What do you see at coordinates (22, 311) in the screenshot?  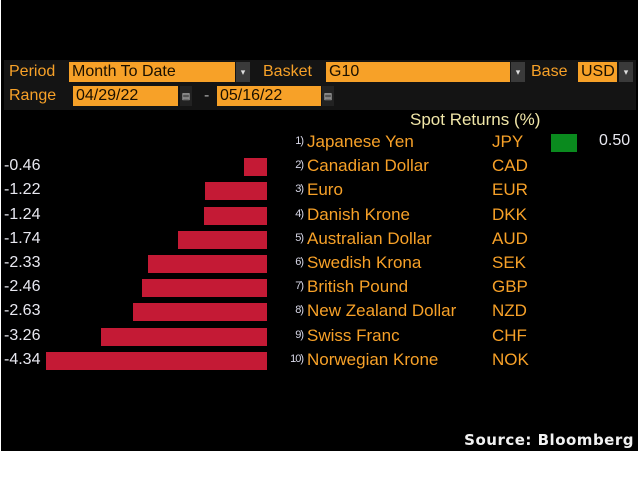 I see `value-label: -2.63` at bounding box center [22, 311].